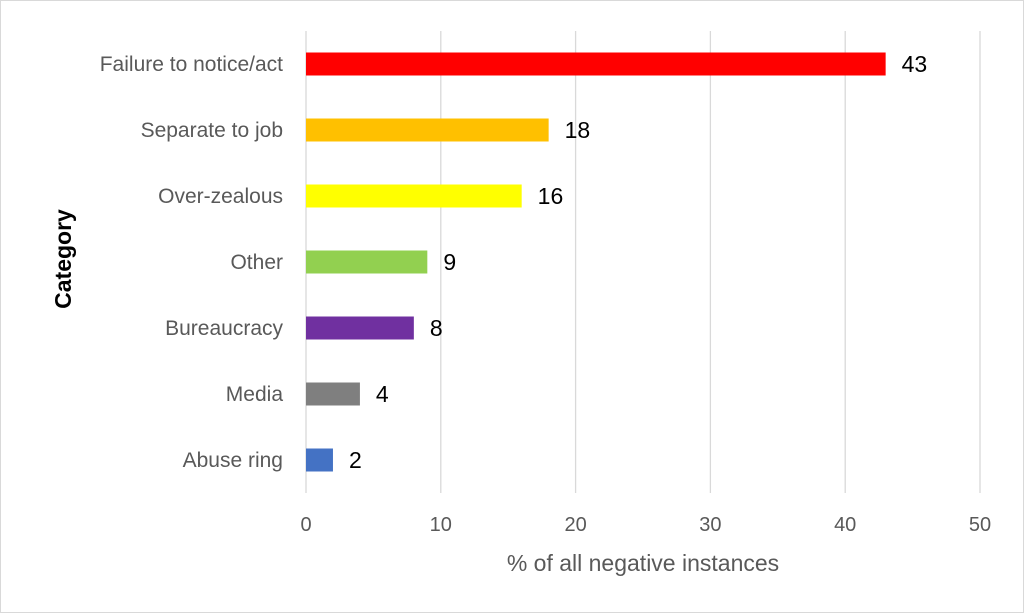 The height and width of the screenshot is (613, 1024). What do you see at coordinates (845, 525) in the screenshot?
I see `x-tick-40: 40` at bounding box center [845, 525].